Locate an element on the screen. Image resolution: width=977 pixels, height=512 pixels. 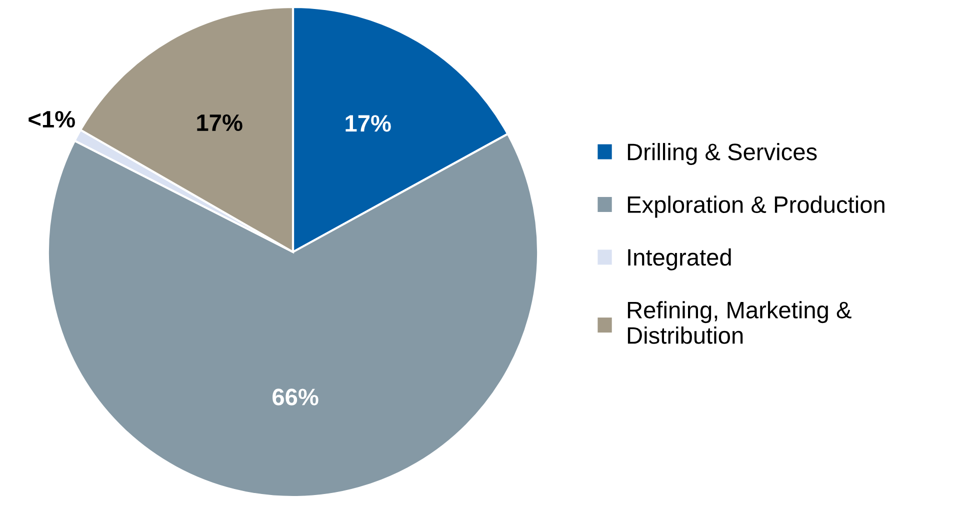
data-label: 66% is located at coordinates (295, 397).